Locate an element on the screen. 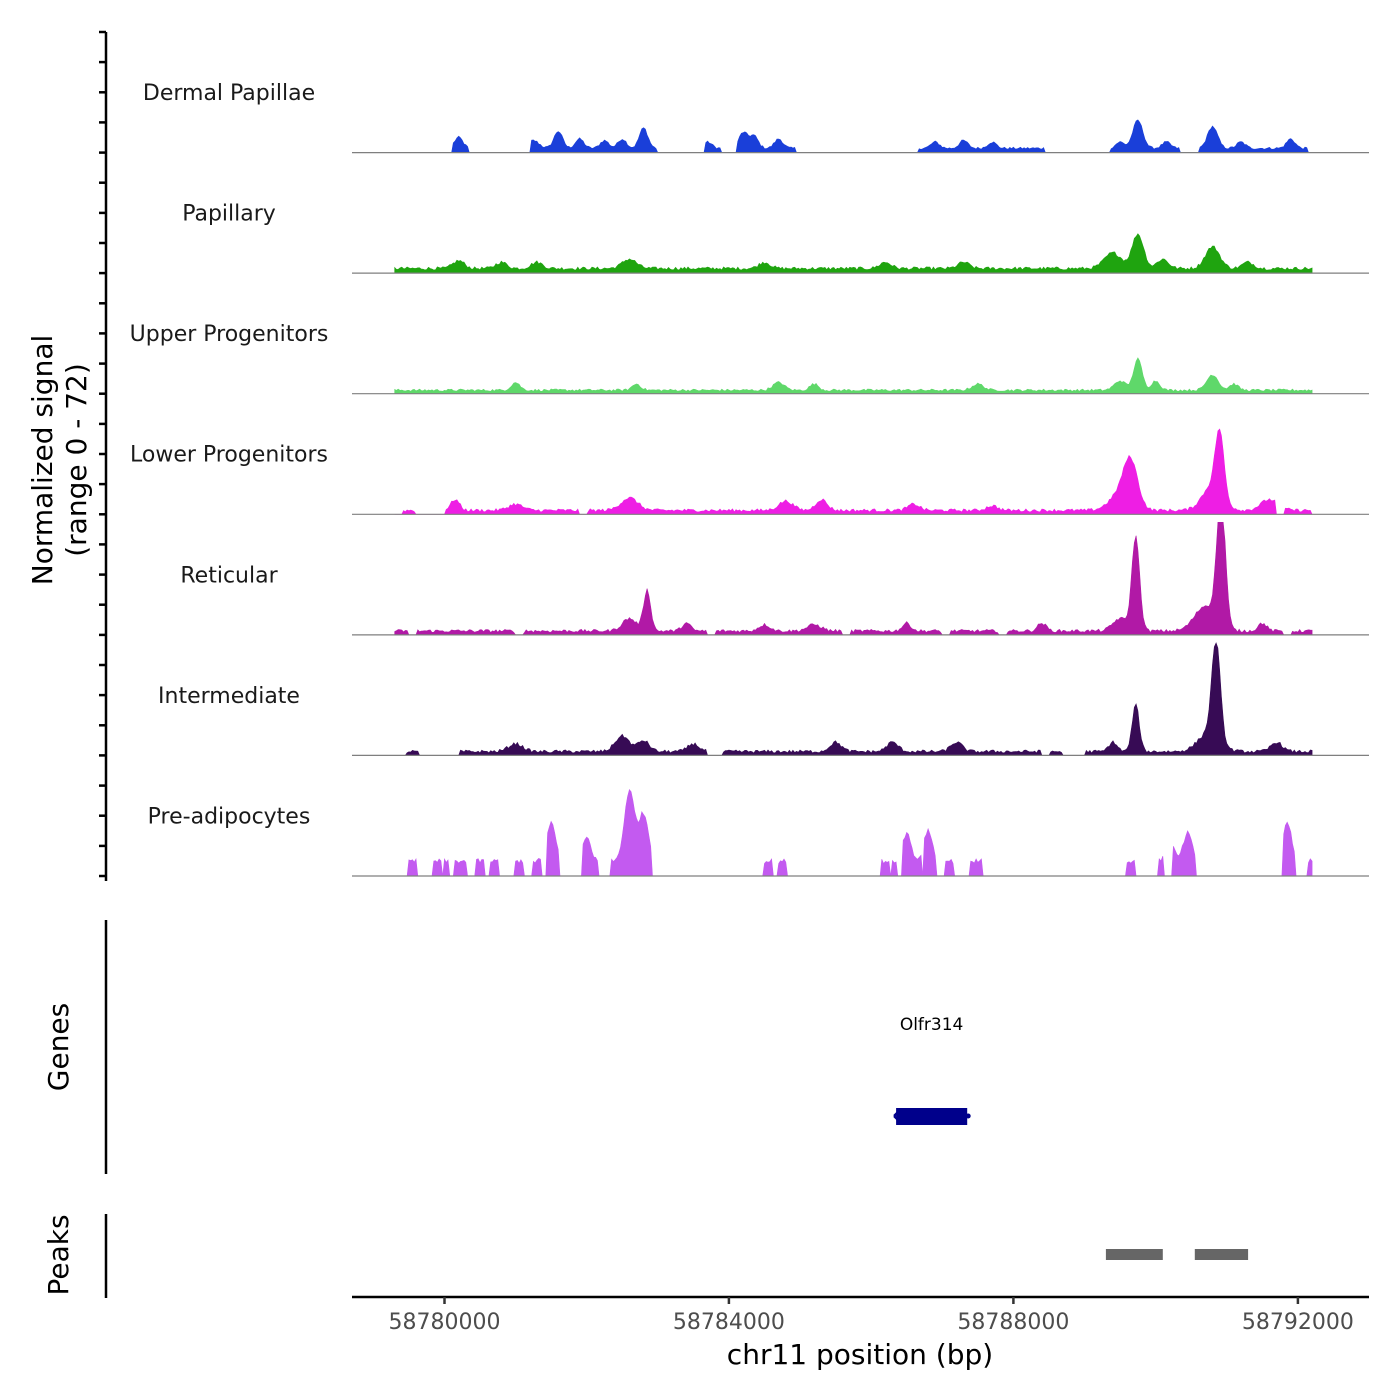 Image resolution: width=1400 pixels, height=1400 pixels. gene-strand-arrow is located at coordinates (897, 1116).